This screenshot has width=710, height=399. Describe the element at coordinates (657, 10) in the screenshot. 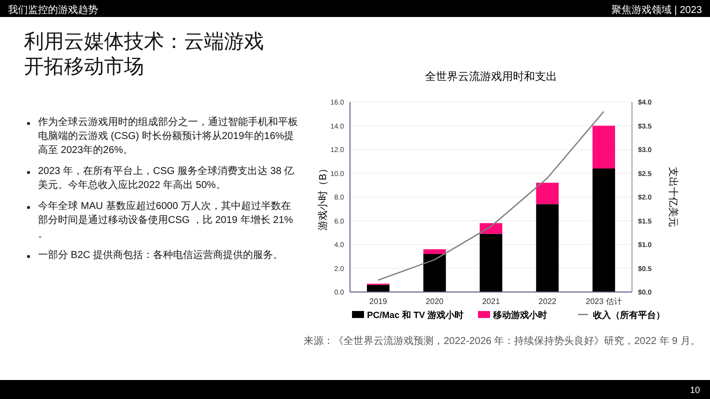

I see `text: 聚焦游戏领域 | 2023` at that location.